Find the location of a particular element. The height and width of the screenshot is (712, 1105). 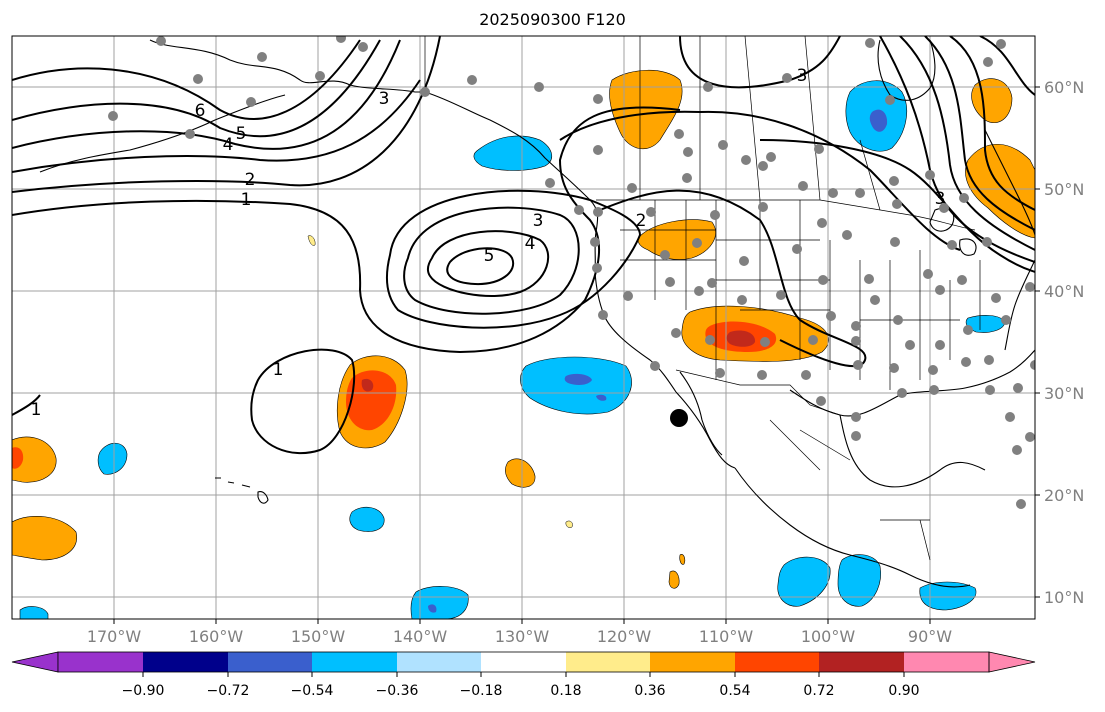

colorbar-frame is located at coordinates (523, 662).